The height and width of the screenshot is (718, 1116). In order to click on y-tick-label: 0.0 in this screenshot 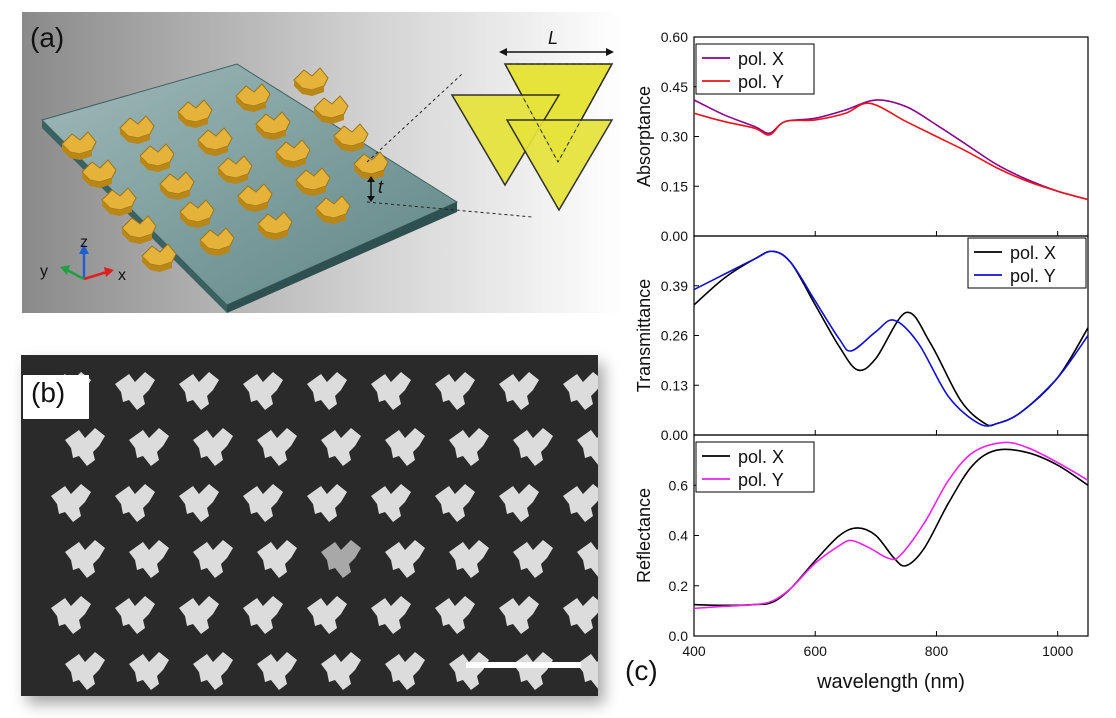, I will do `click(679, 636)`.